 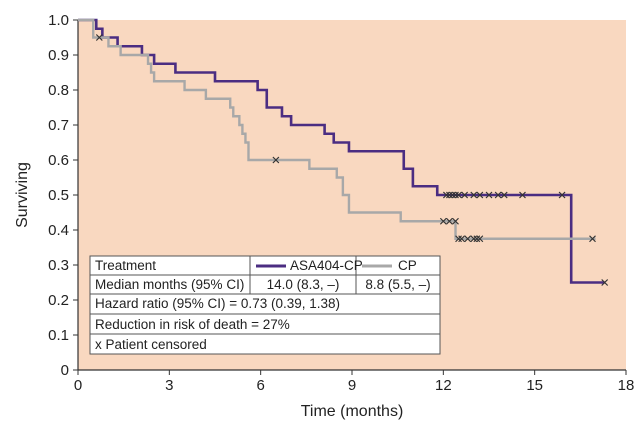 I want to click on y-tick-label: 0.6, so click(x=58, y=160).